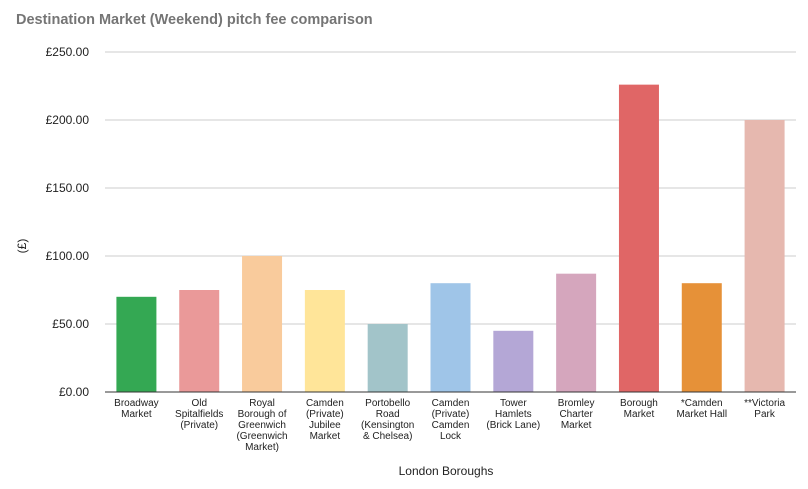  What do you see at coordinates (199, 414) in the screenshot?
I see `x-category-label: Old Spitalfields (Private)` at bounding box center [199, 414].